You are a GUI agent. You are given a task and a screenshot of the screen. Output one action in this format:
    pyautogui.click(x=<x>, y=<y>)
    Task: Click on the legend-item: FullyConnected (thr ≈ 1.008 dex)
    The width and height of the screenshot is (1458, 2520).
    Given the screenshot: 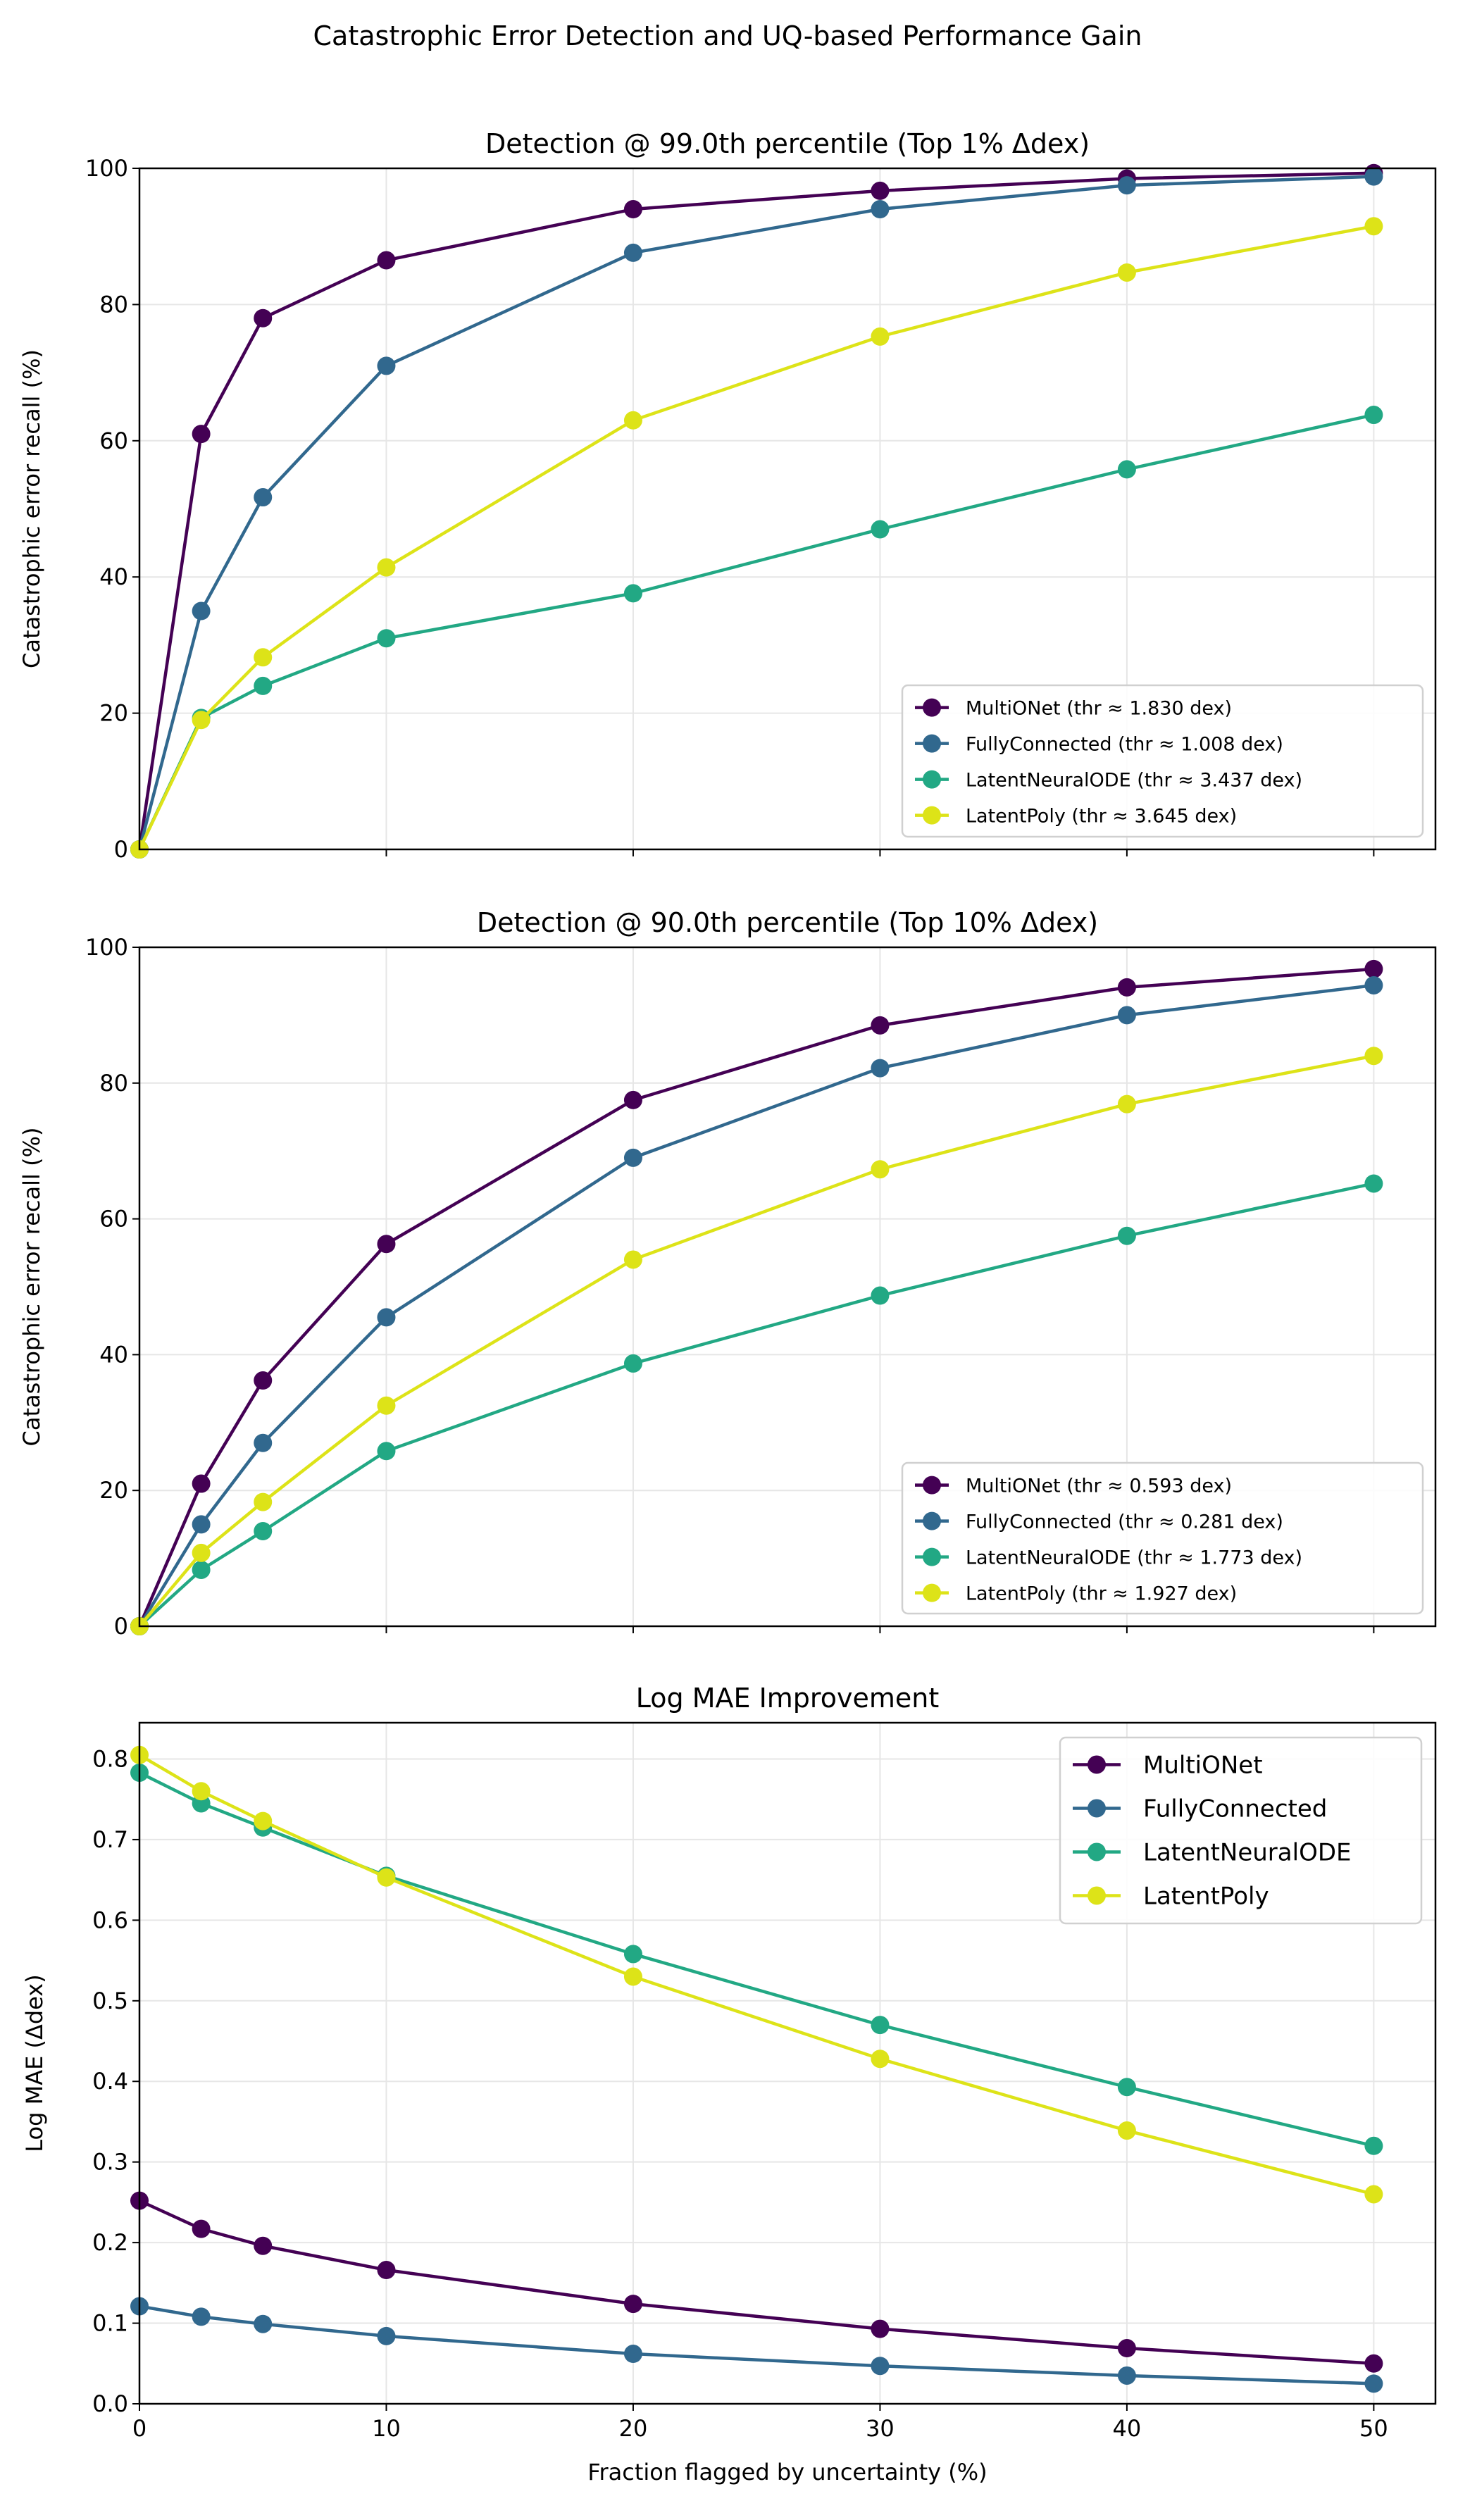 What is the action you would take?
    pyautogui.click(x=1099, y=744)
    